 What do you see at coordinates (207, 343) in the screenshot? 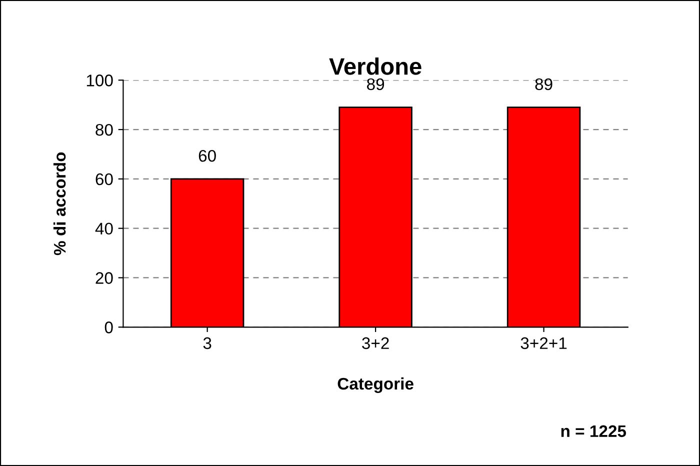
I see `x-tick-label: 3` at bounding box center [207, 343].